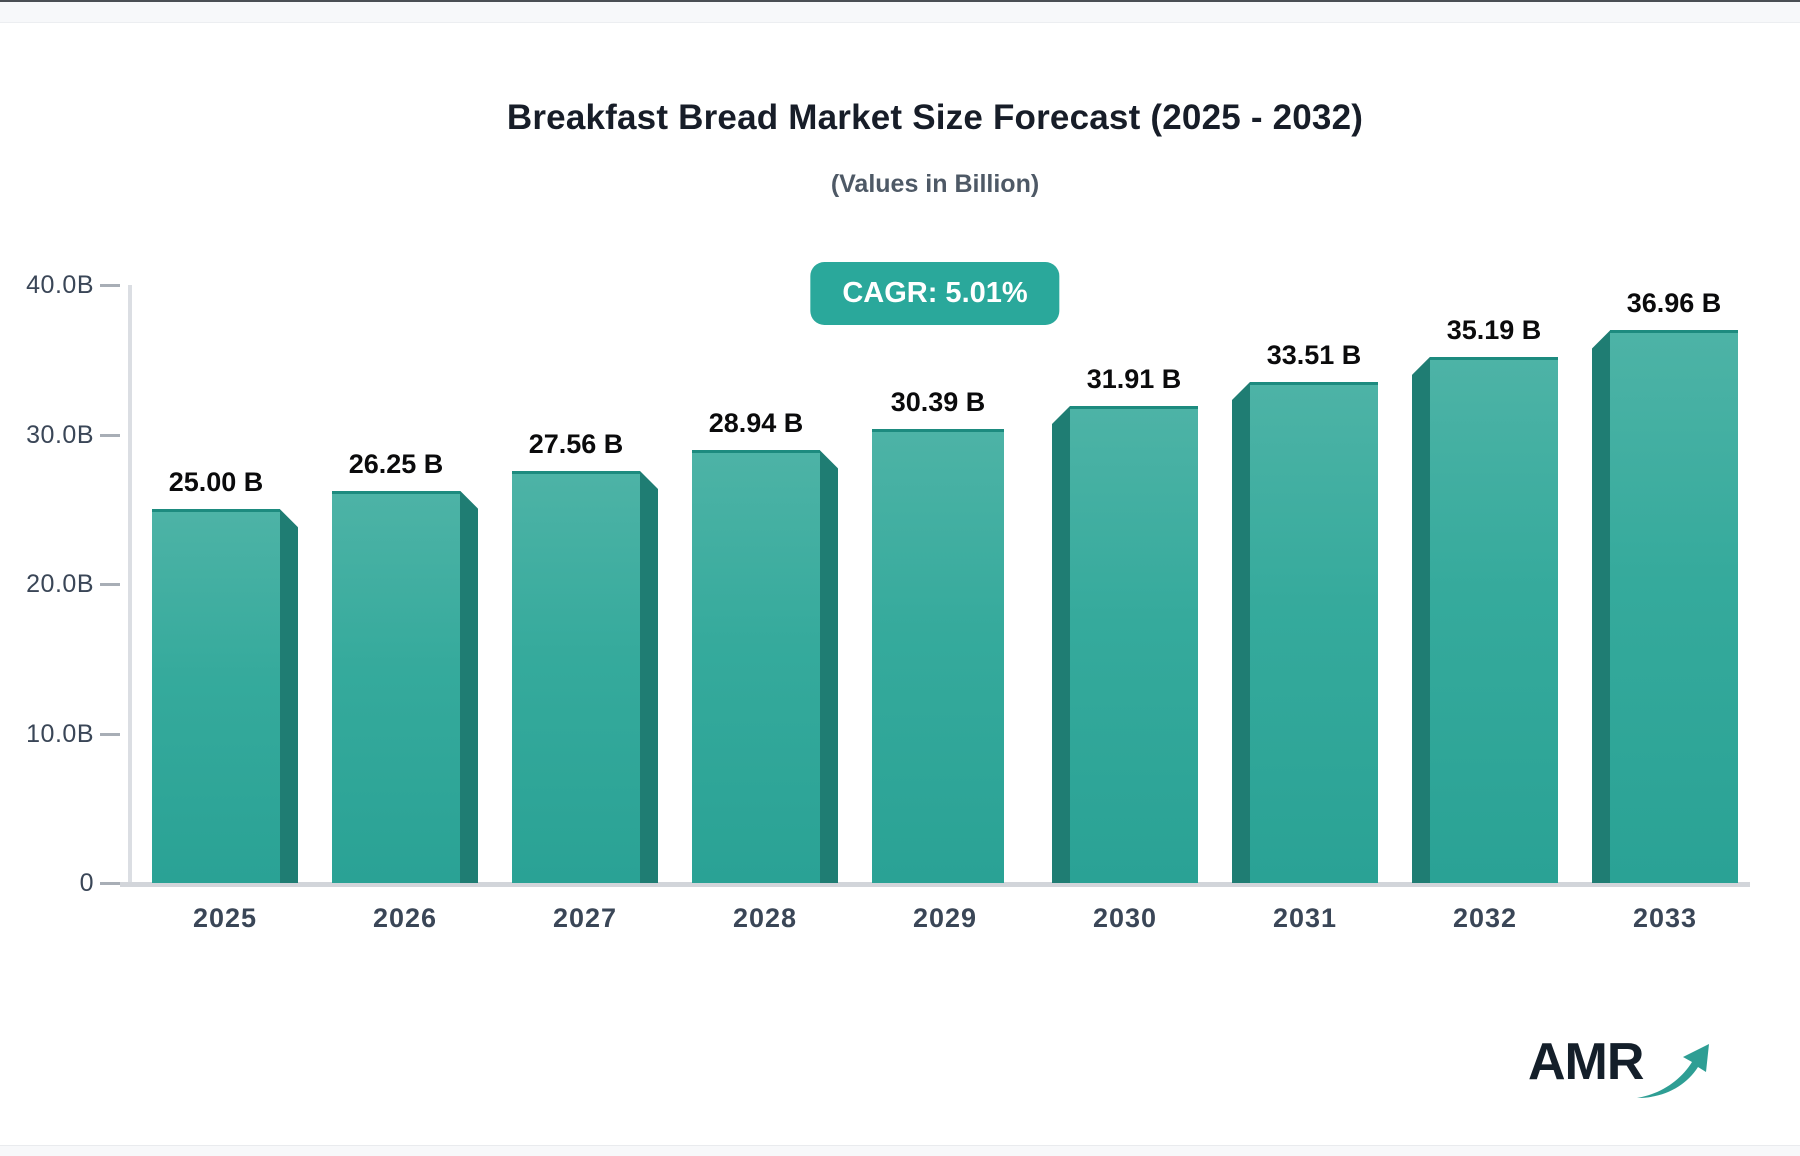 The image size is (1800, 1156). I want to click on bar-value-label: 35.19 B, so click(1494, 329).